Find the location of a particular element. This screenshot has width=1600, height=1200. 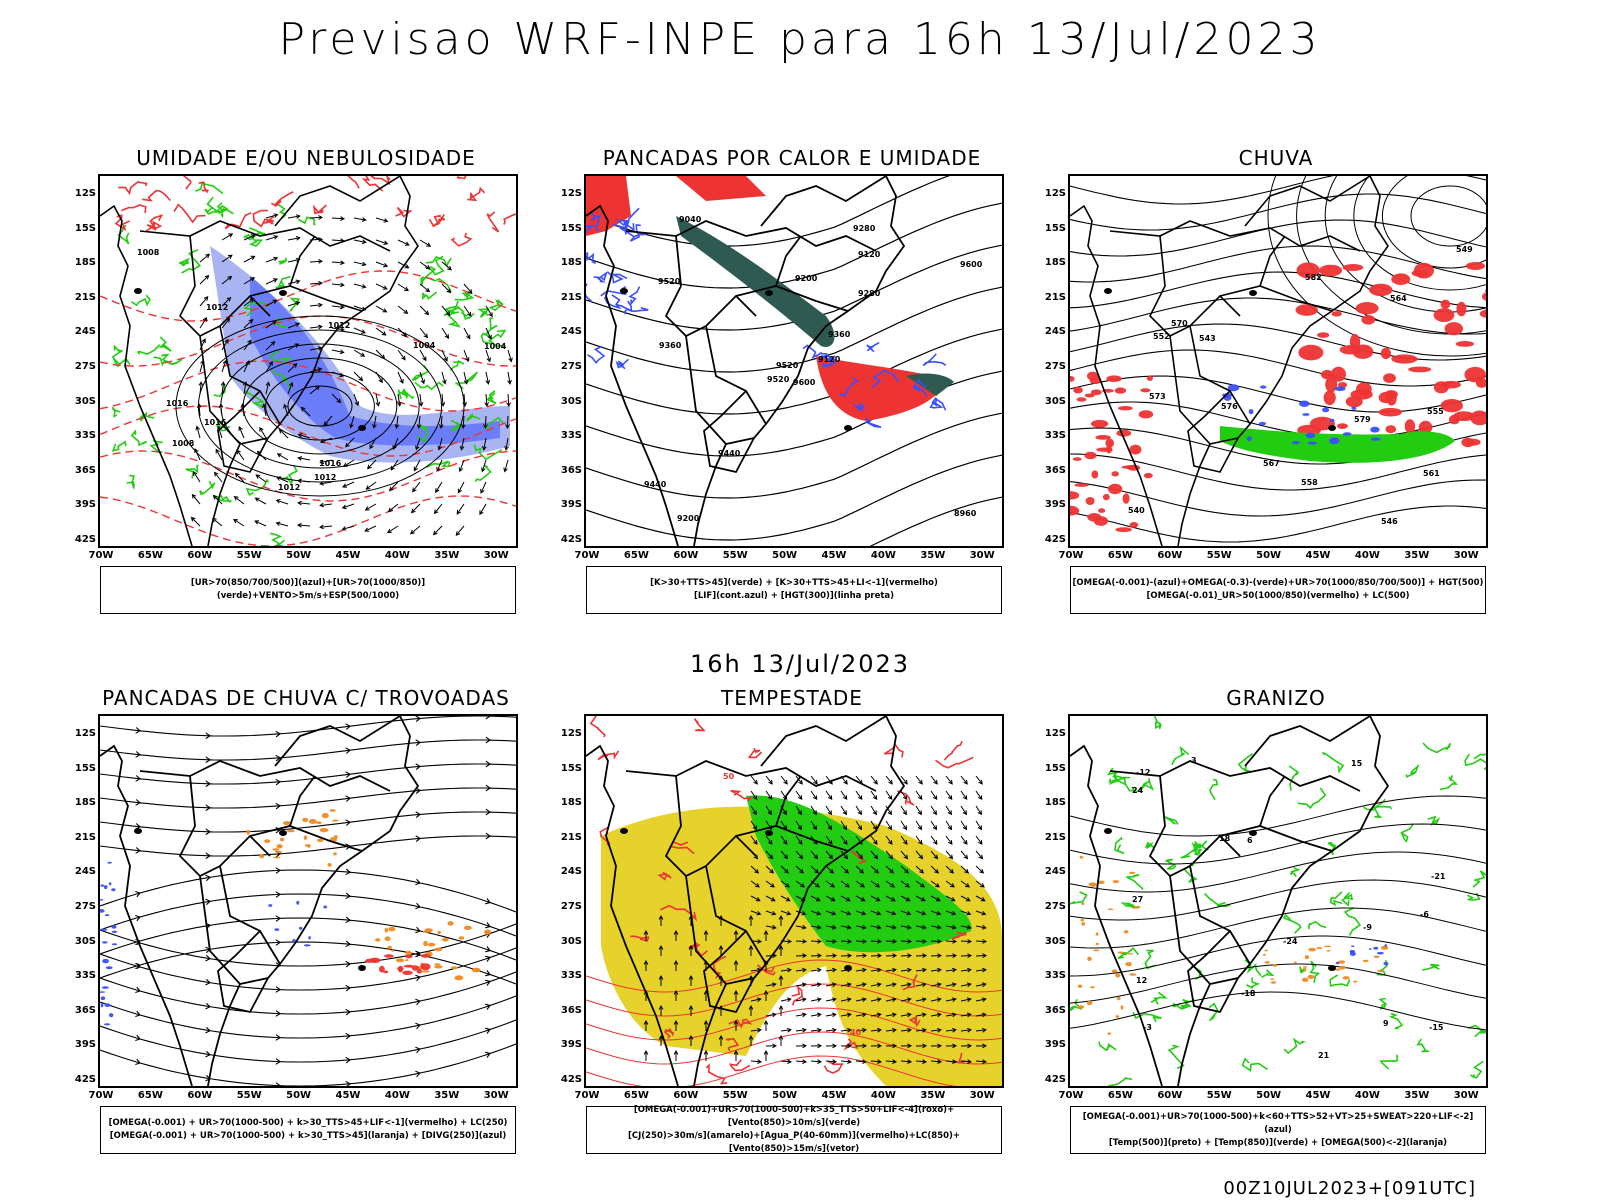

hail-blue-area is located at coordinates (1386, 945).